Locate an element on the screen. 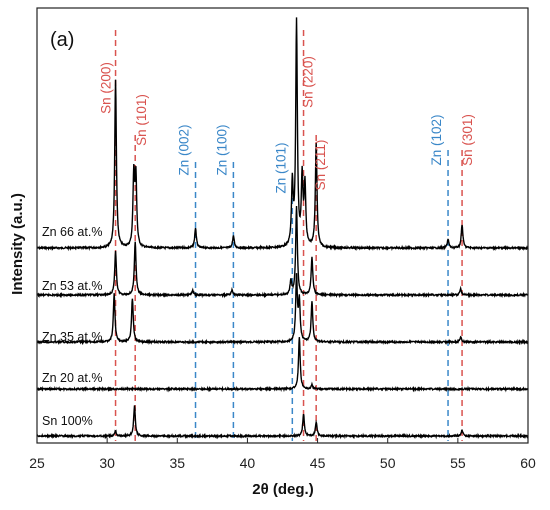 The height and width of the screenshot is (510, 550). reference-label: Zn (101) is located at coordinates (280, 167).